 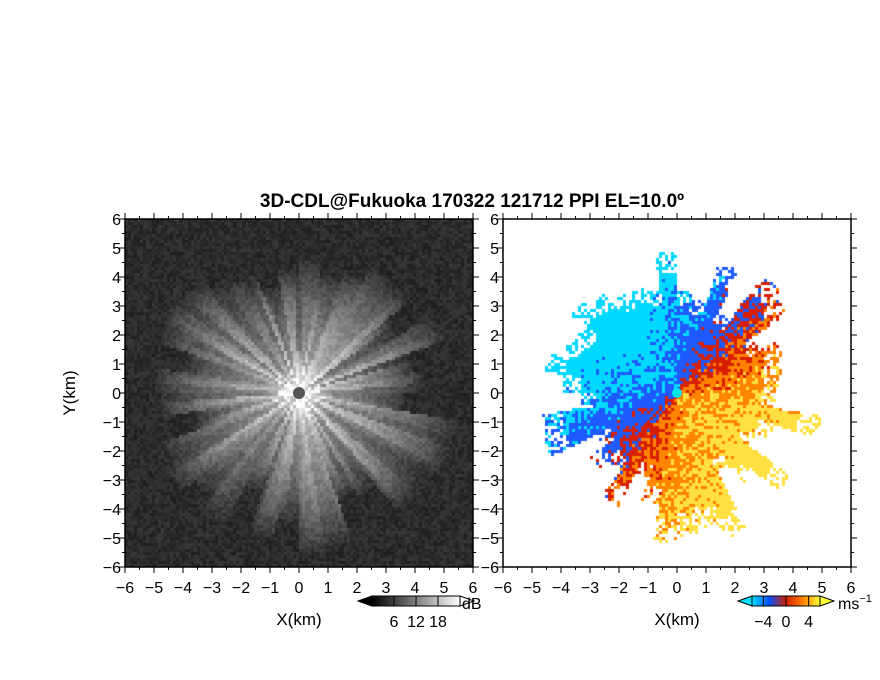 What do you see at coordinates (763, 622) in the screenshot?
I see `right-colorbar-tick-label: −4` at bounding box center [763, 622].